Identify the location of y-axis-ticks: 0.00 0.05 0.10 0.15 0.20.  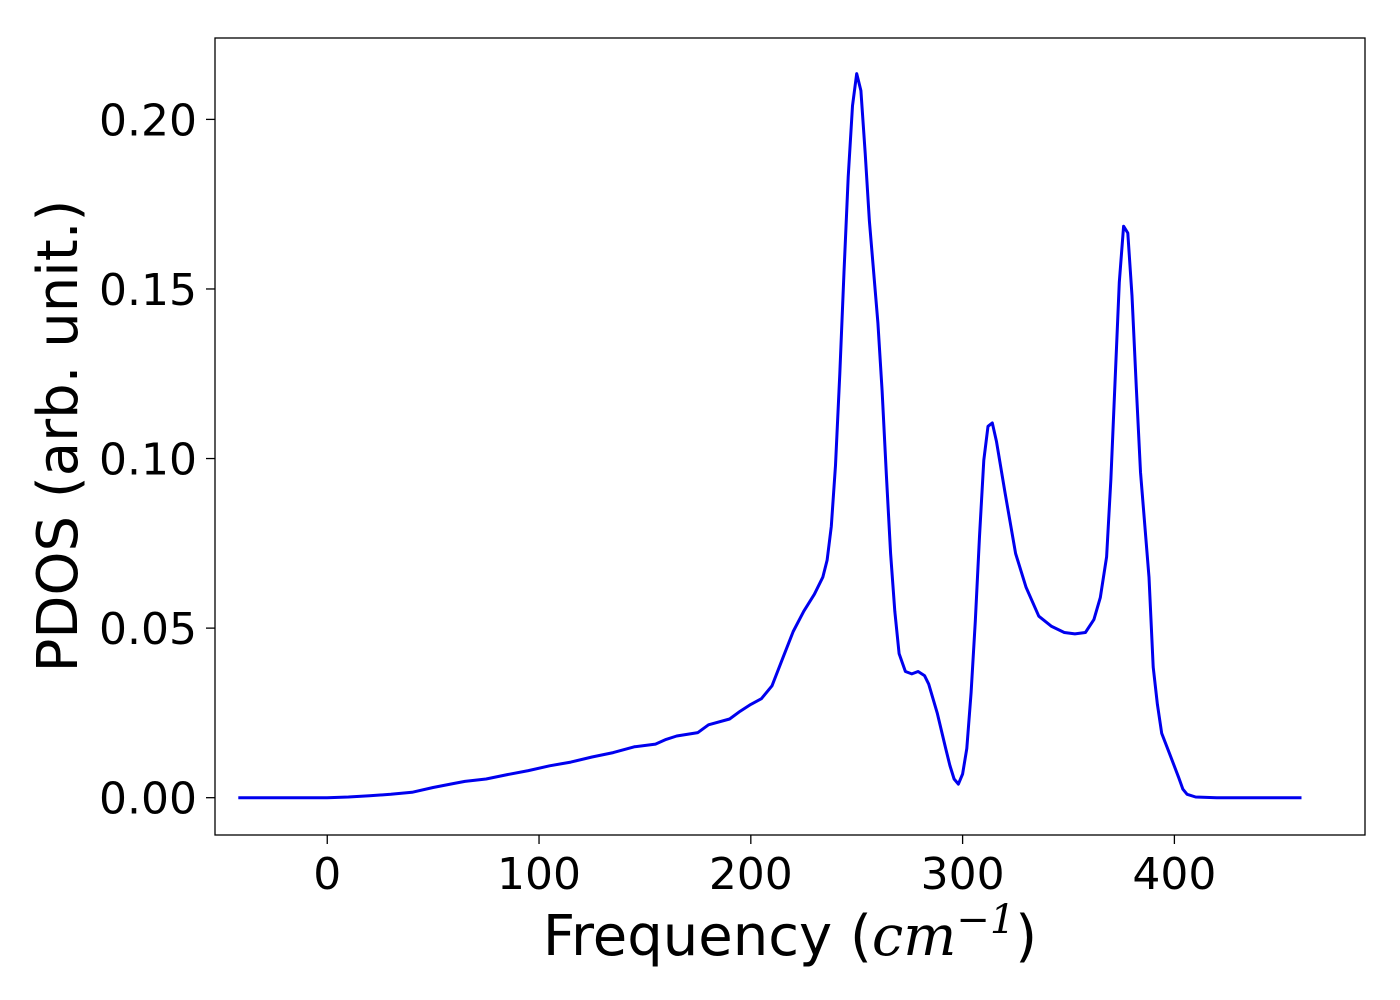
(157, 460).